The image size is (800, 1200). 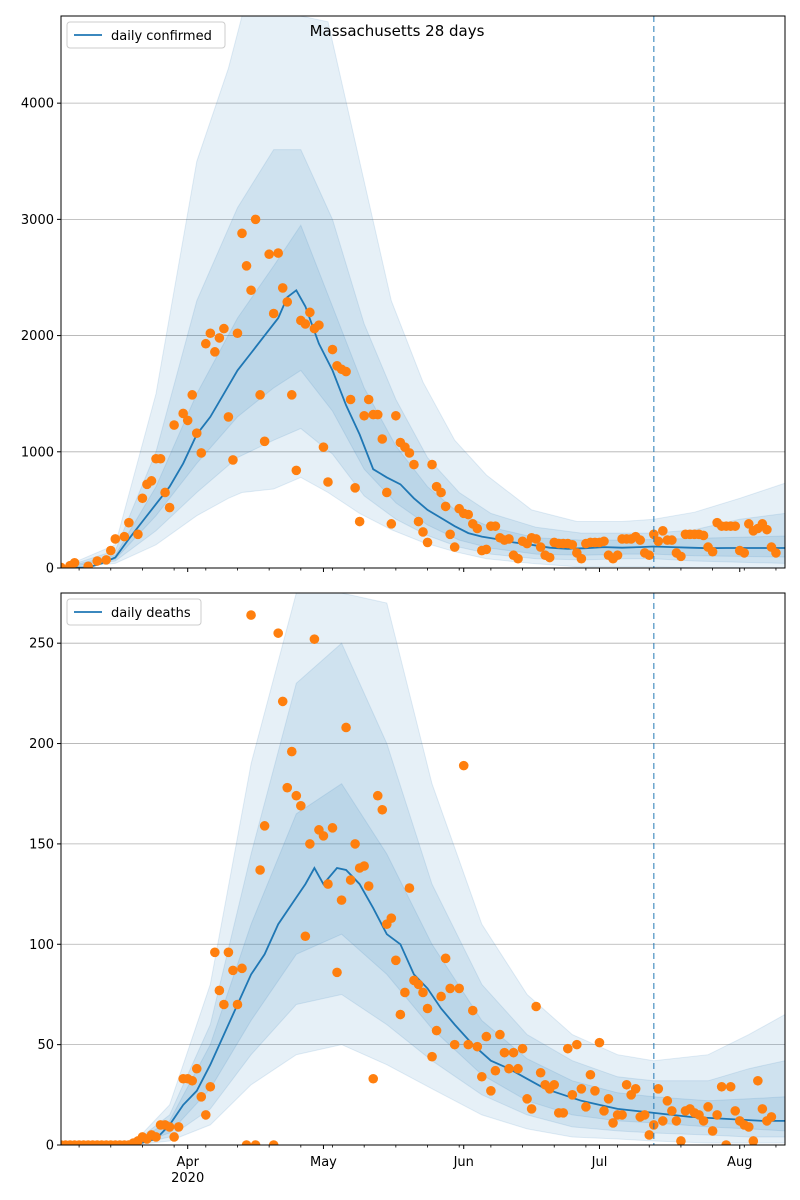 I want to click on legend: daily deaths, so click(x=134, y=612).